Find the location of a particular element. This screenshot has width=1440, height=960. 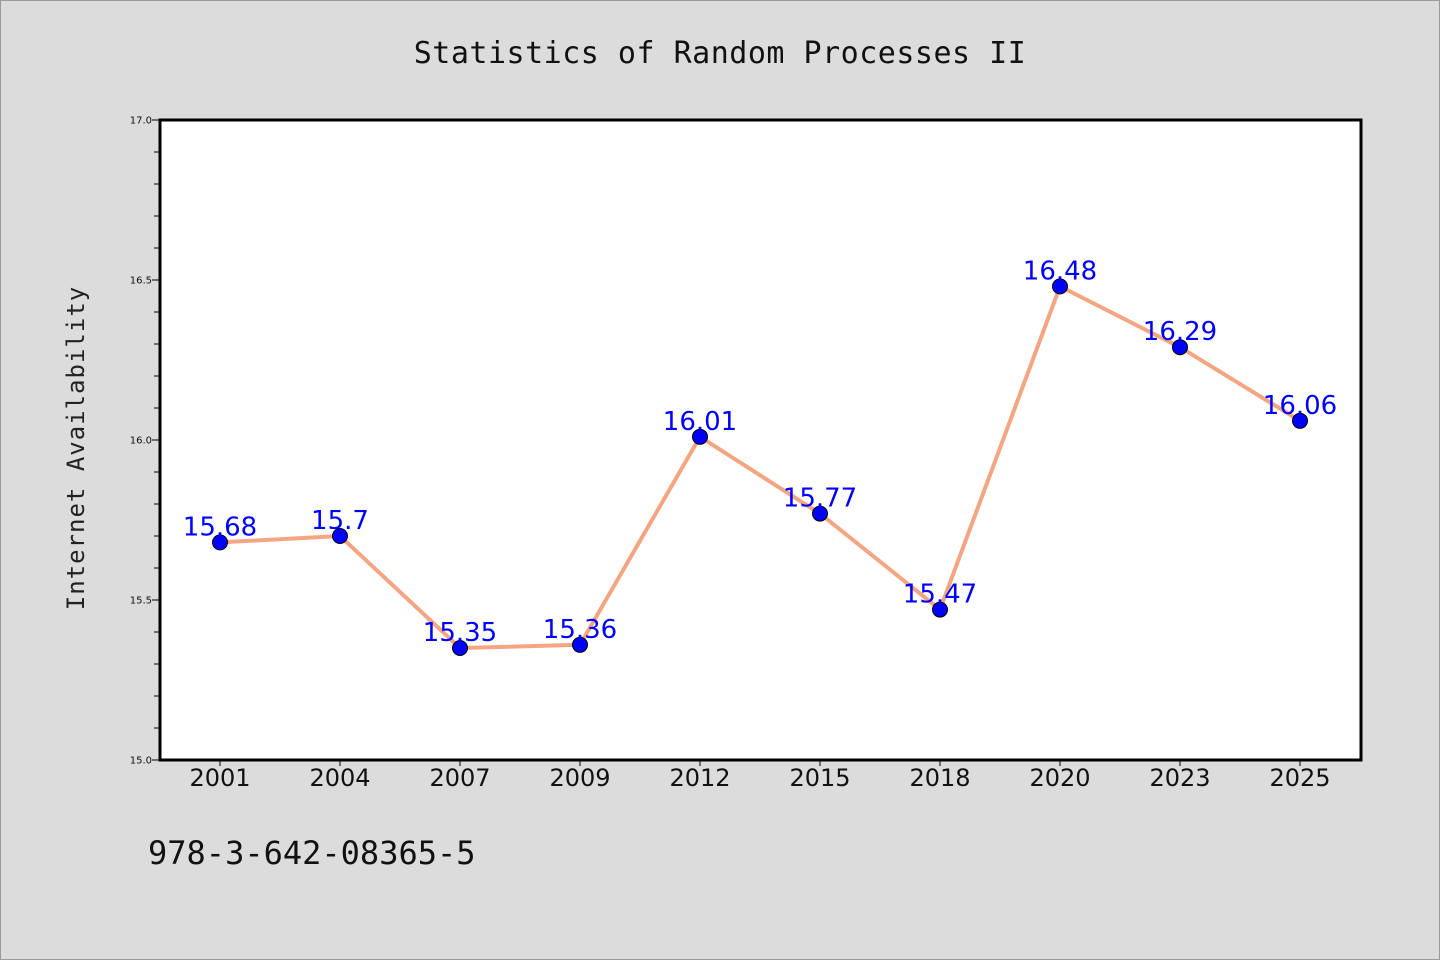

x-tick-label: 2009 is located at coordinates (579, 778).